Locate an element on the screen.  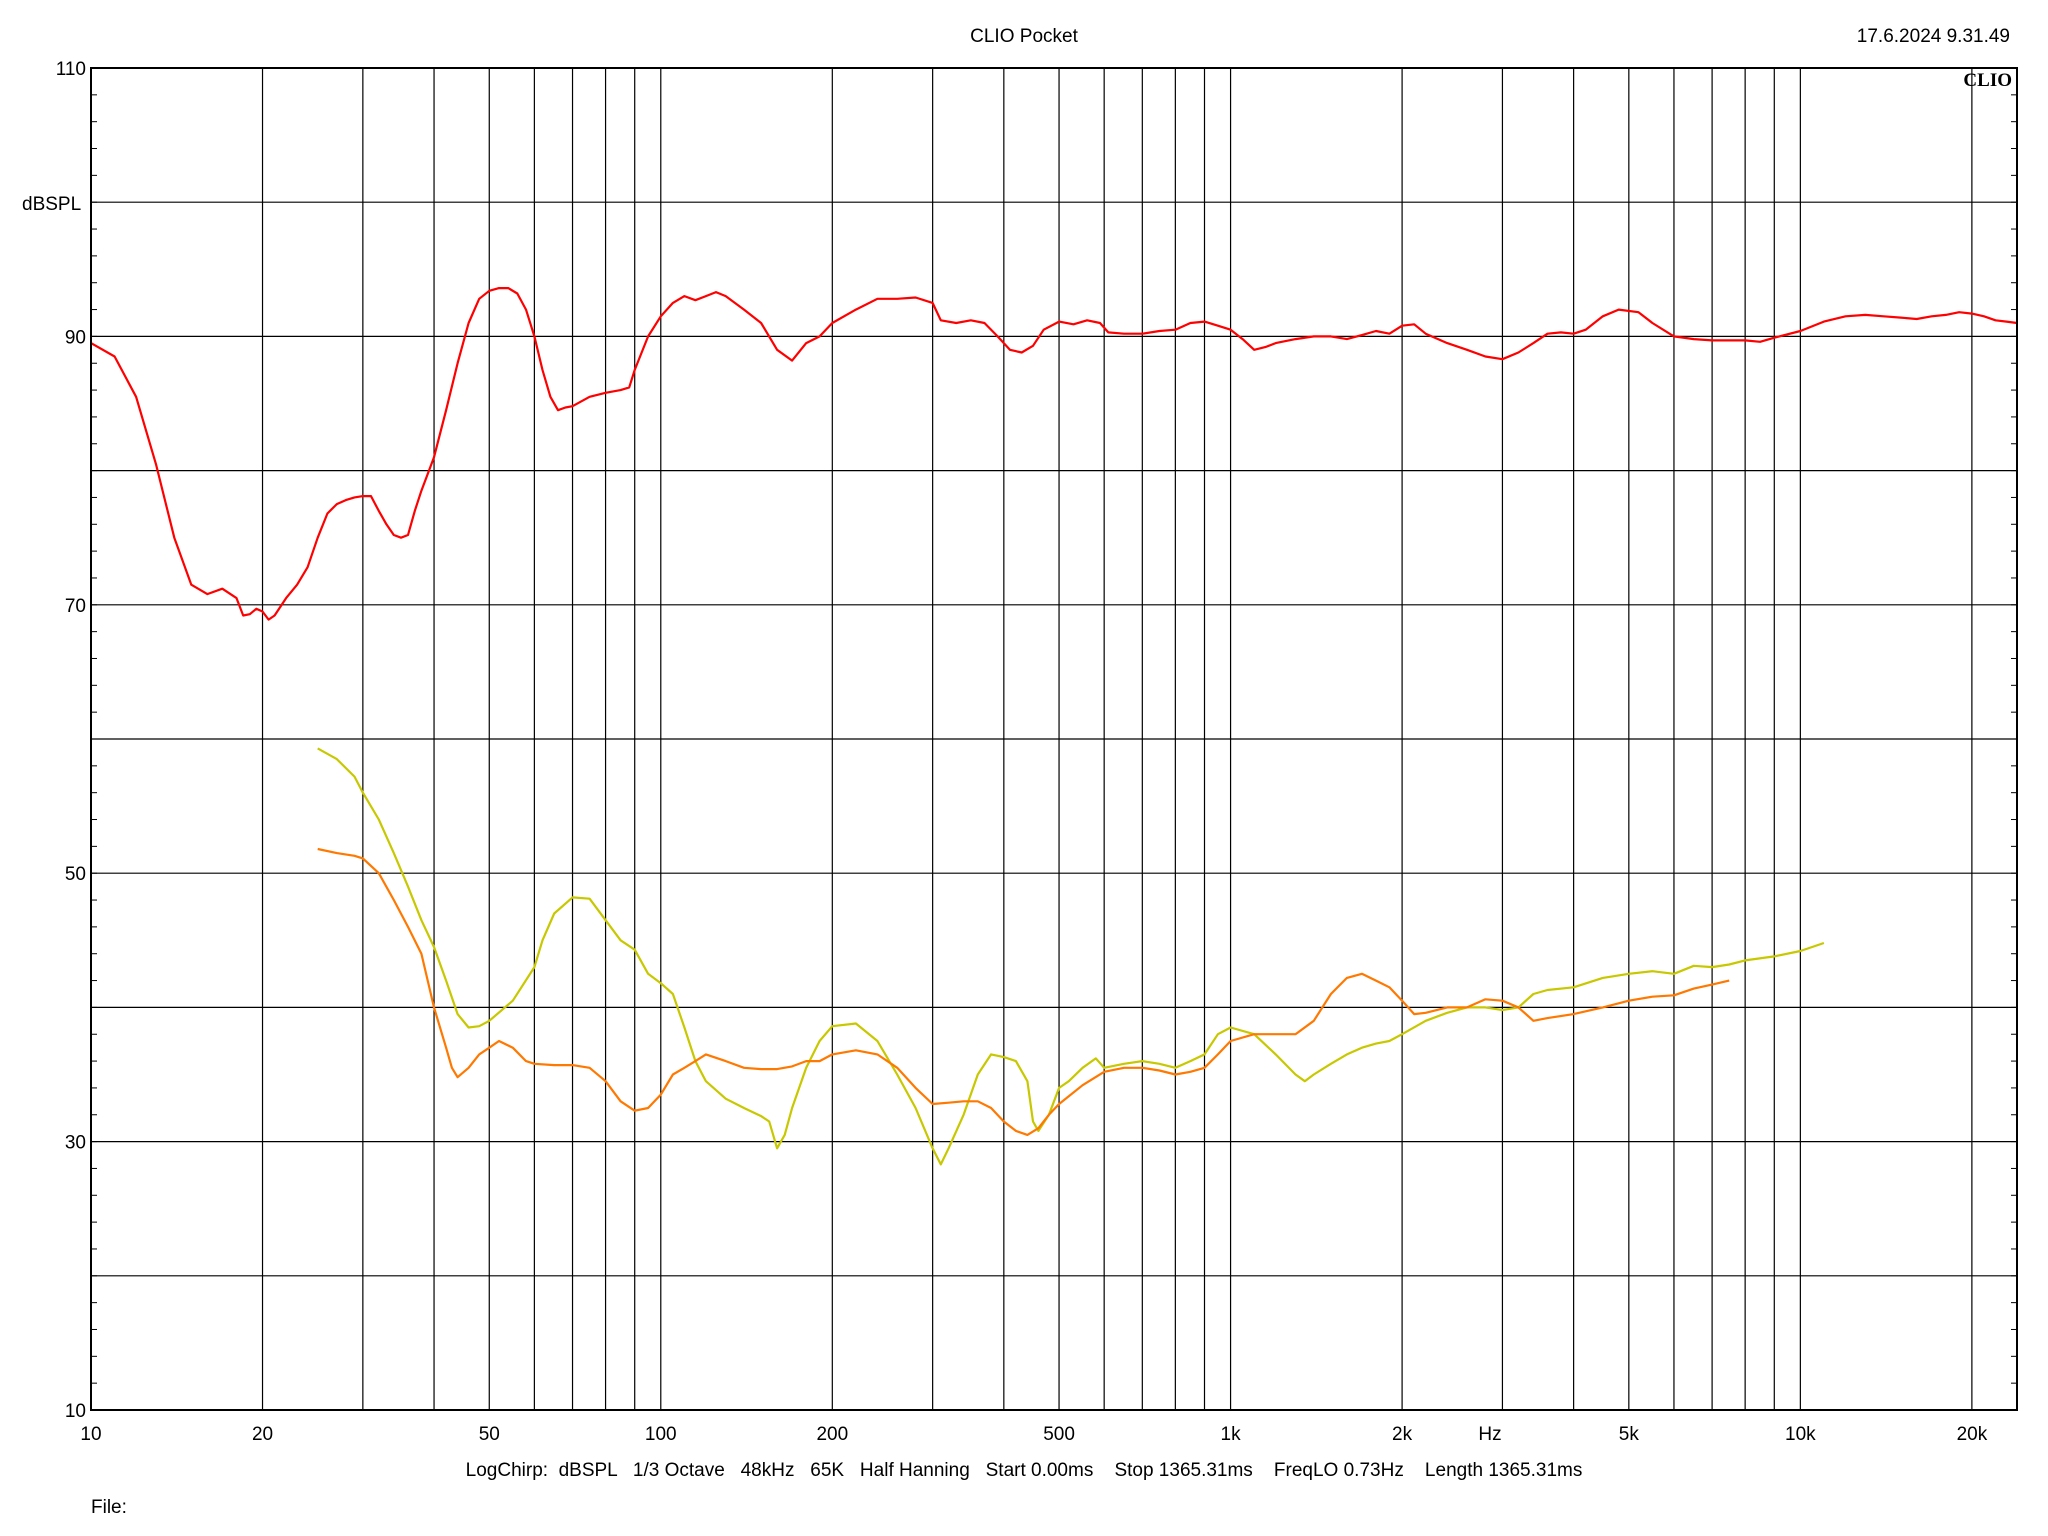
y-tick-label: 30 is located at coordinates (75, 1143).